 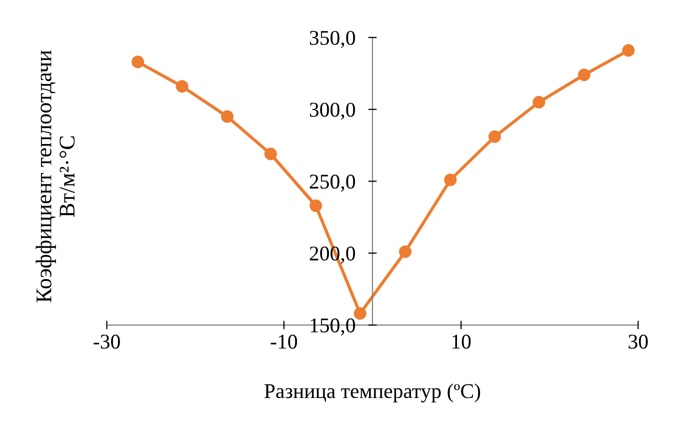 What do you see at coordinates (284, 341) in the screenshot?
I see `x-tick-label: -10` at bounding box center [284, 341].